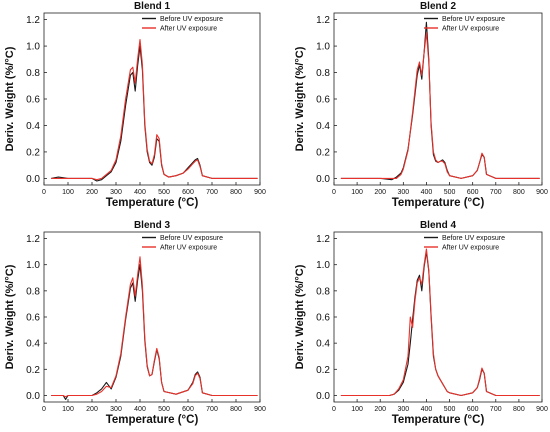 The height and width of the screenshot is (432, 550). Describe the element at coordinates (152, 225) in the screenshot. I see `chart-title: Blend 3` at that location.